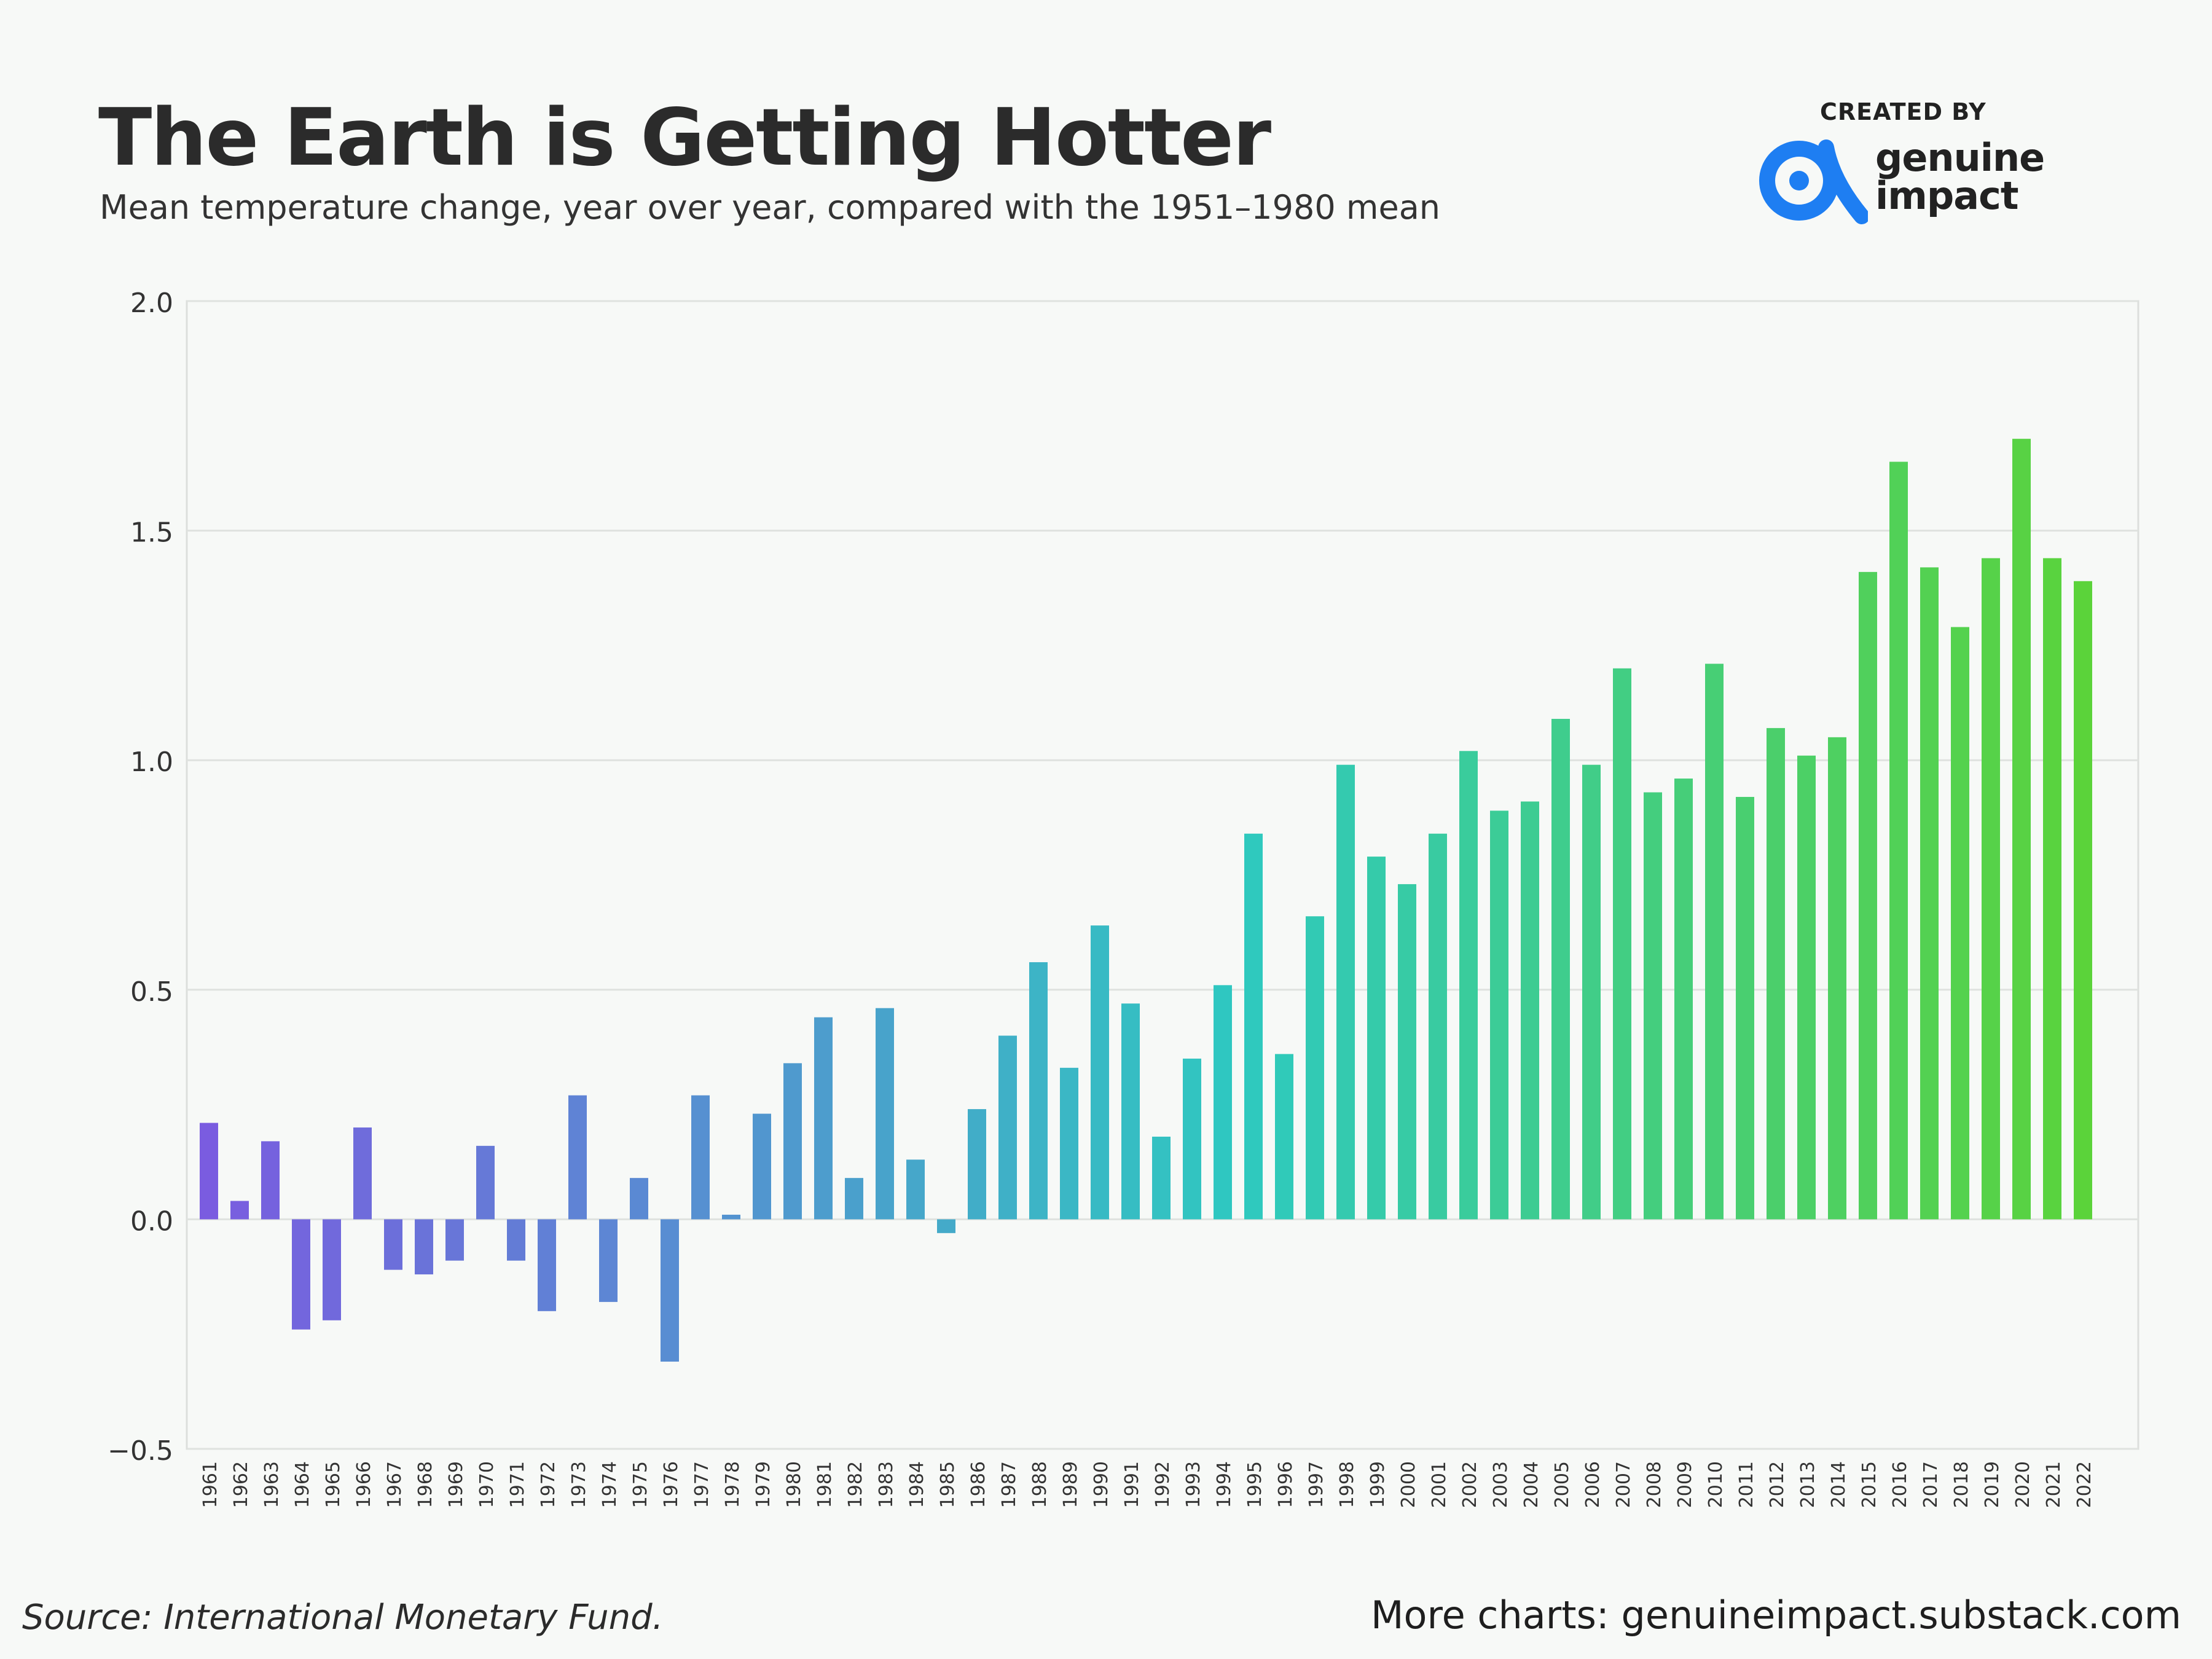 The image size is (2212, 1659). Describe the element at coordinates (978, 1484) in the screenshot. I see `x-tick-label-1986: 1986` at that location.